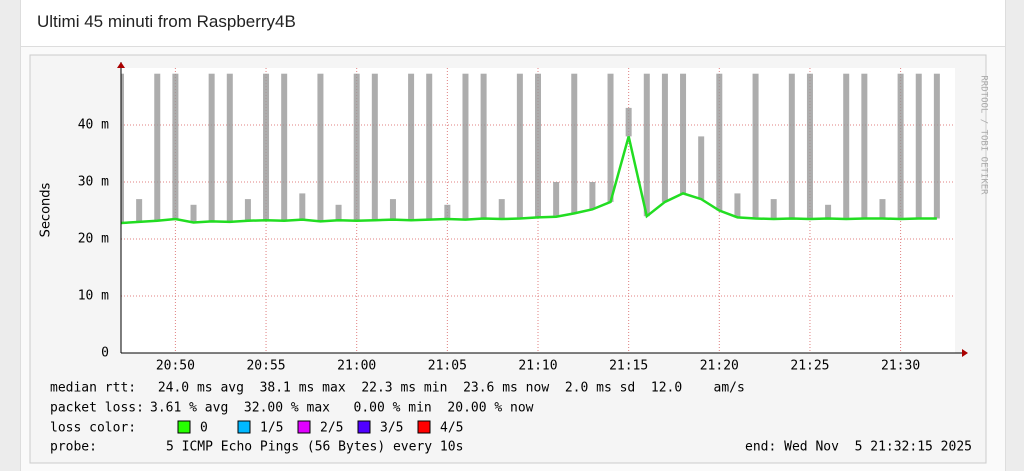  I want to click on y-tick-label: 40 m, so click(93, 125).